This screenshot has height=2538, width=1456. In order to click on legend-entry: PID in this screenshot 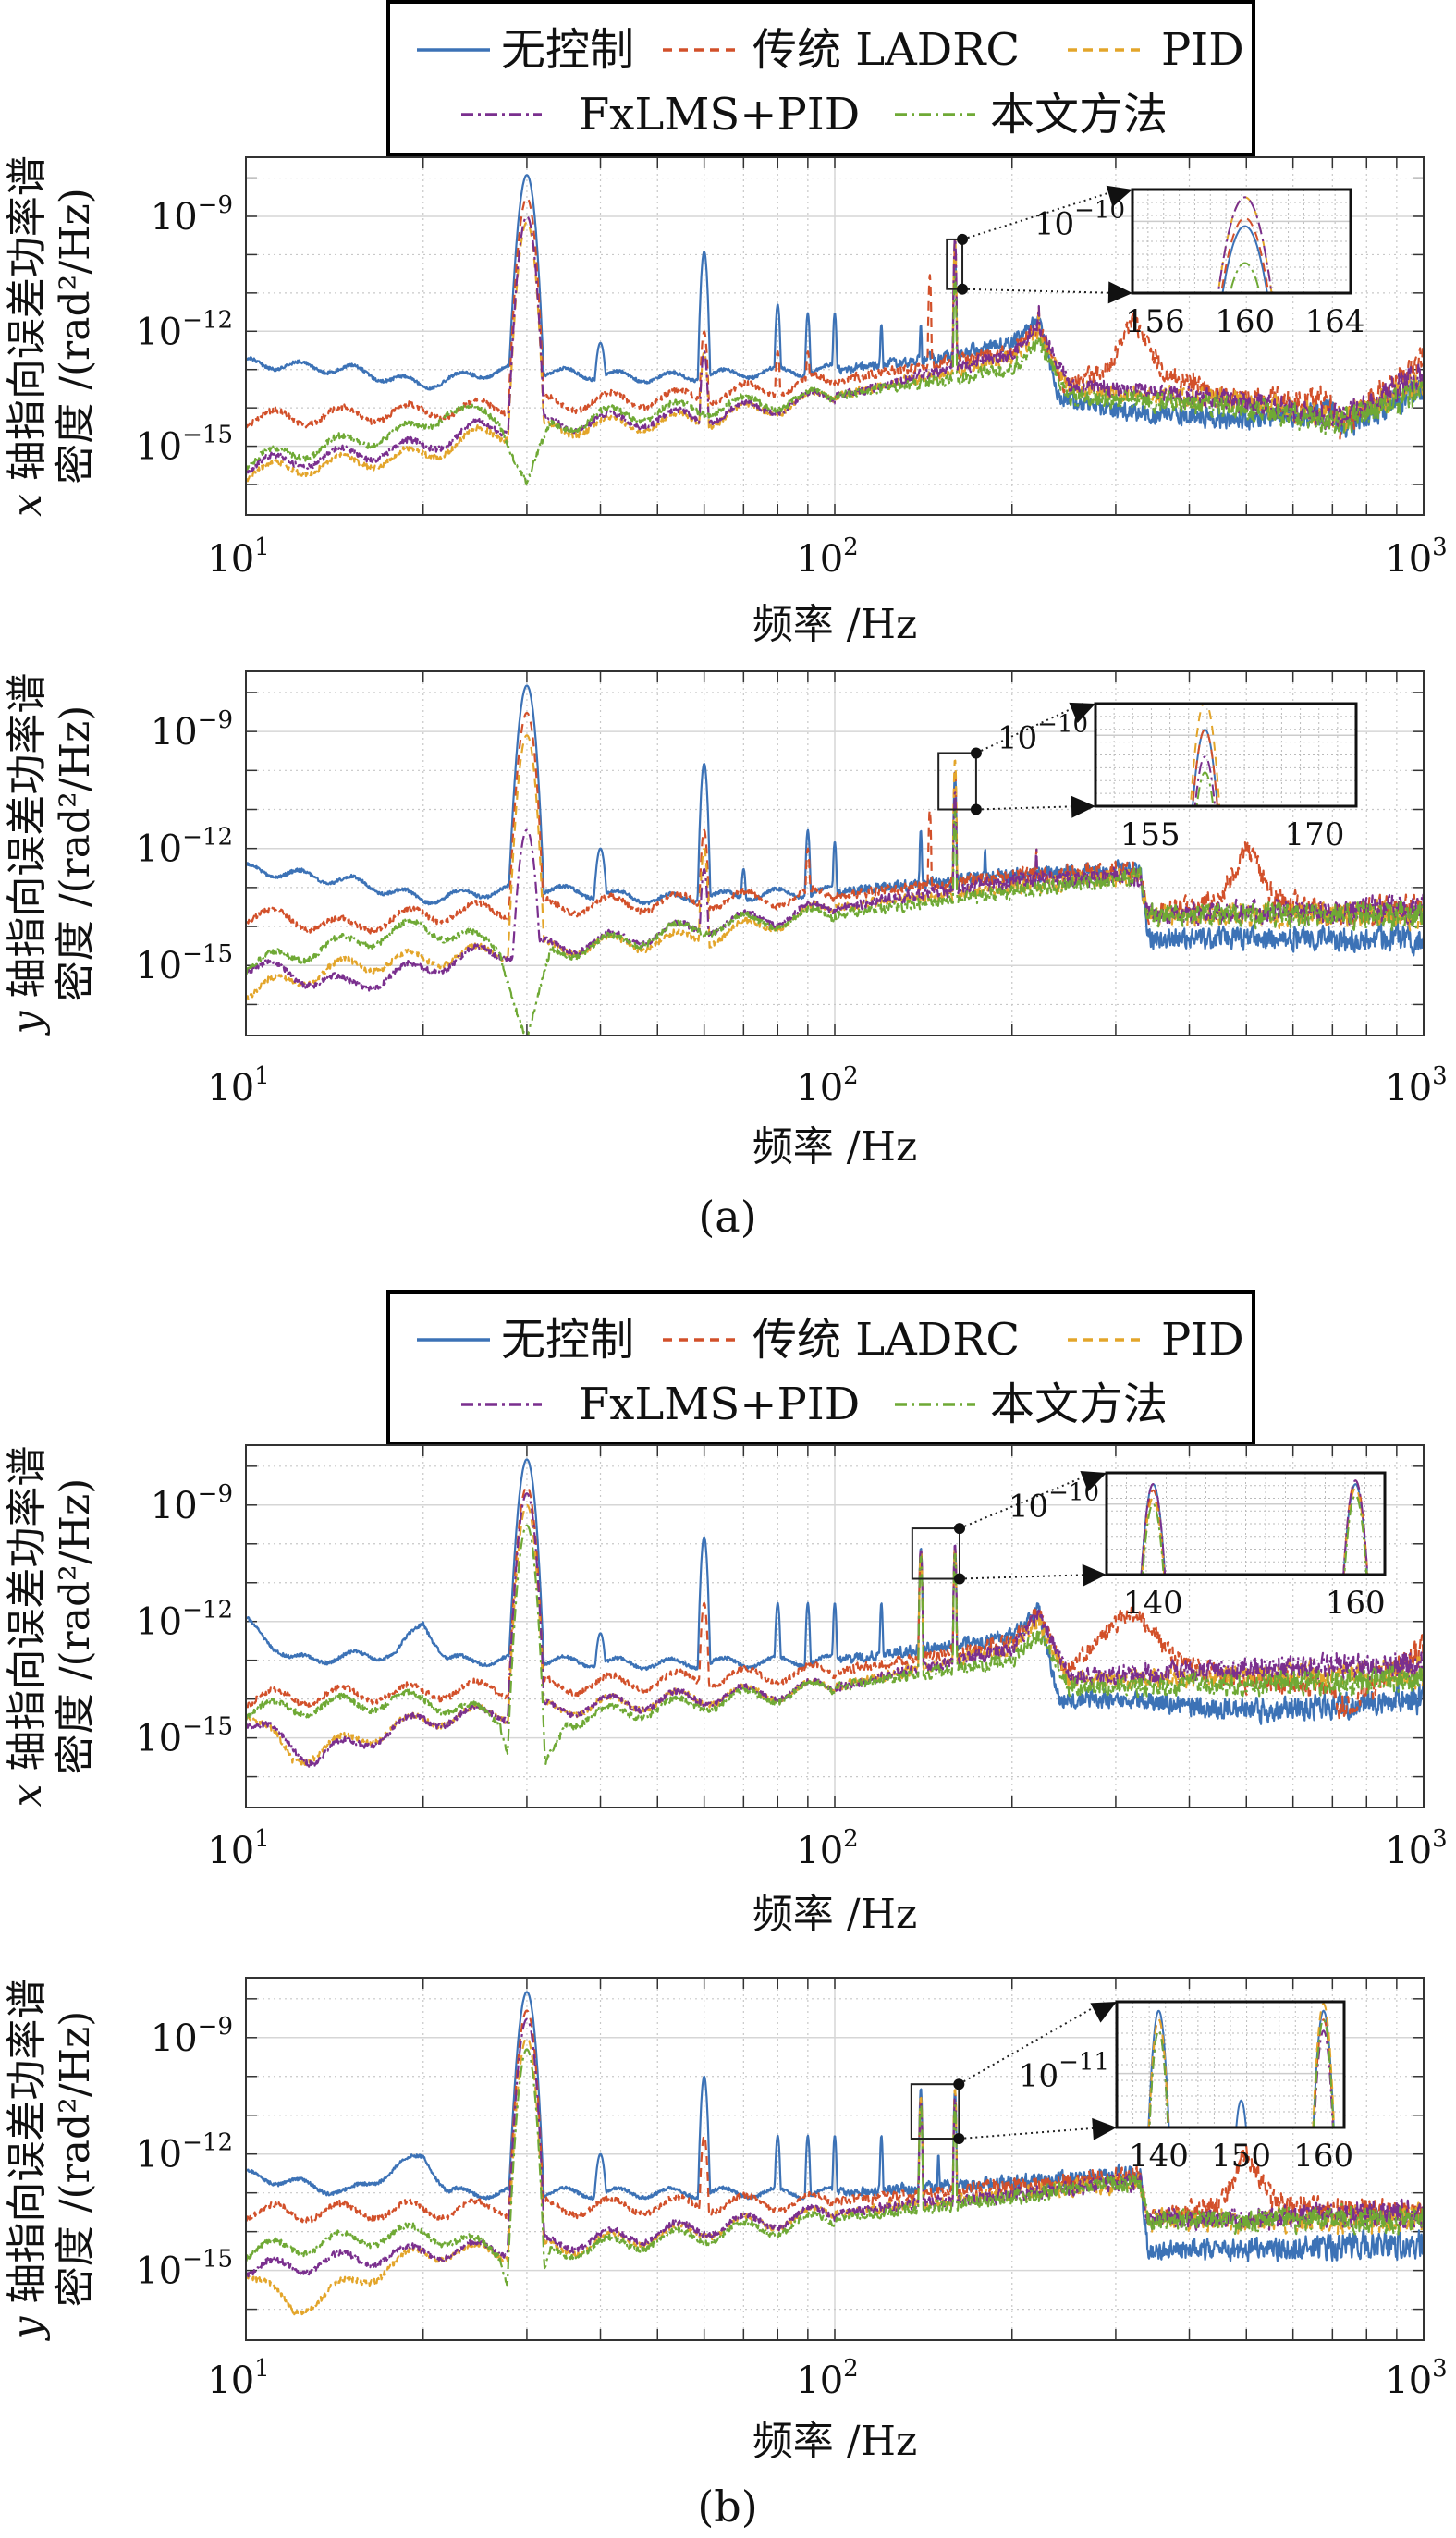, I will do `click(1156, 50)`.